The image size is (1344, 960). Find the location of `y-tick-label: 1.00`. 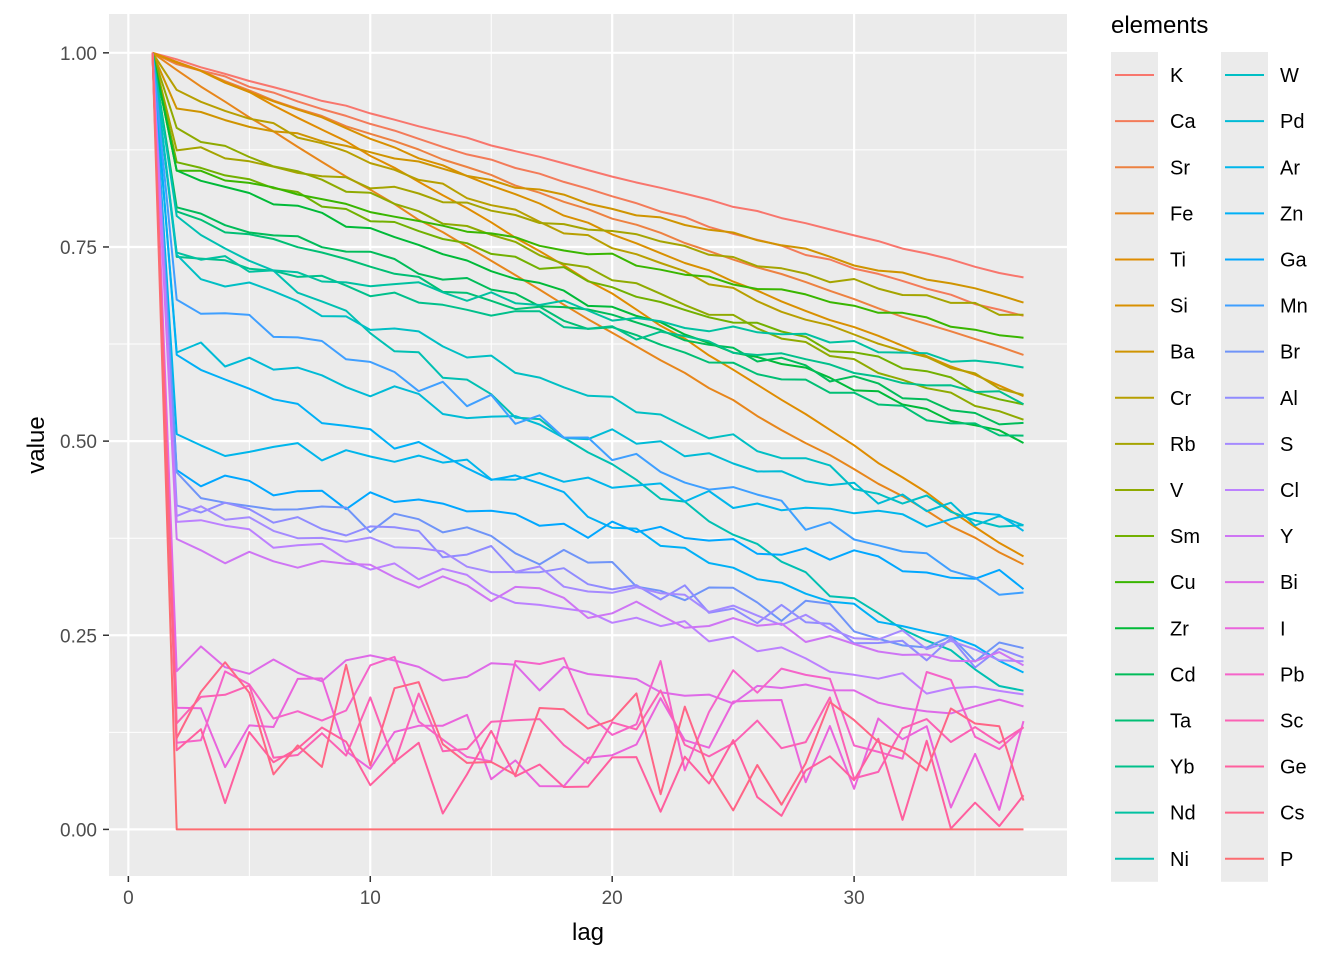

y-tick-label: 1.00 is located at coordinates (78, 54).